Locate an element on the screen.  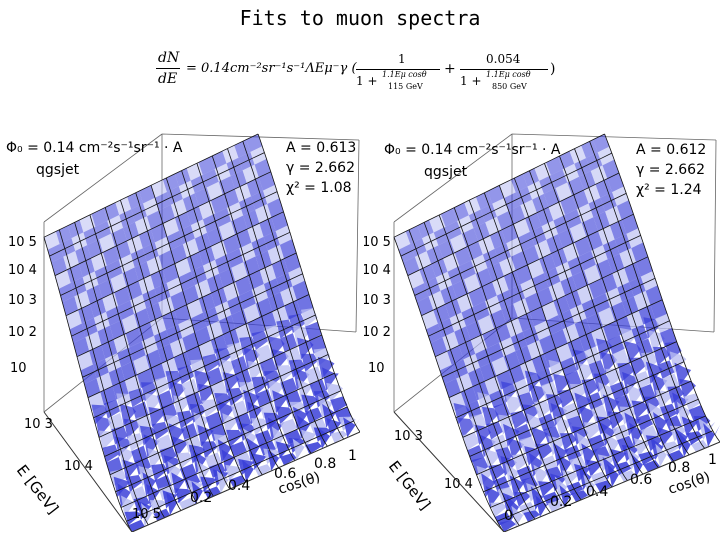
panel-subtitle: Φ₀ = 0.14 cm⁻²s⁻¹sr⁻¹ · A is located at coordinates (94, 148).